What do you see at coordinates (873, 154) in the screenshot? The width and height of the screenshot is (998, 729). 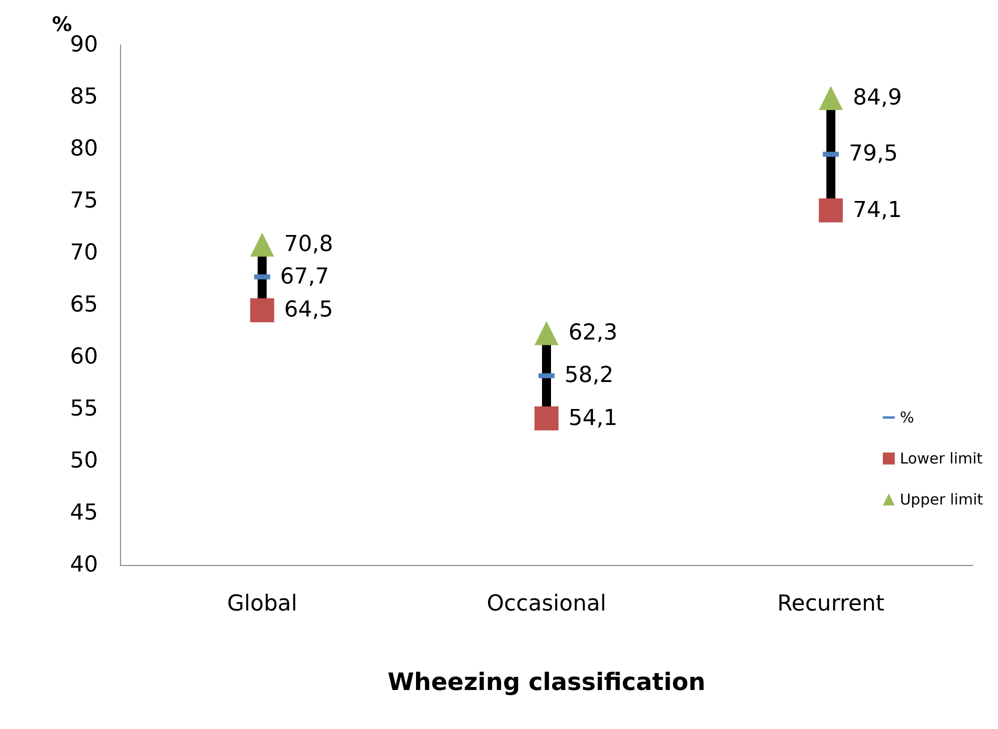 I see `data-label: 79,5` at bounding box center [873, 154].